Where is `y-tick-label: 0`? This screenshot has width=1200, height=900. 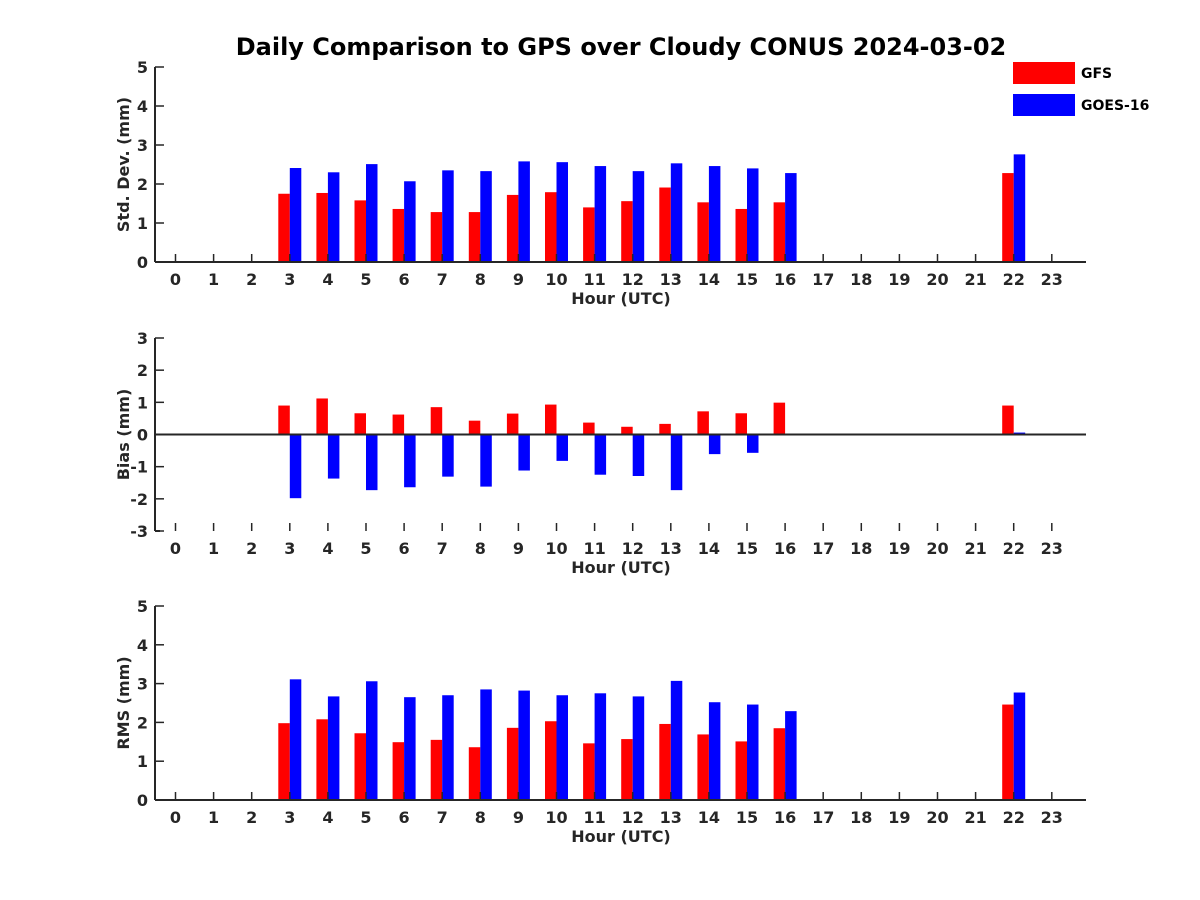 y-tick-label: 0 is located at coordinates (142, 262).